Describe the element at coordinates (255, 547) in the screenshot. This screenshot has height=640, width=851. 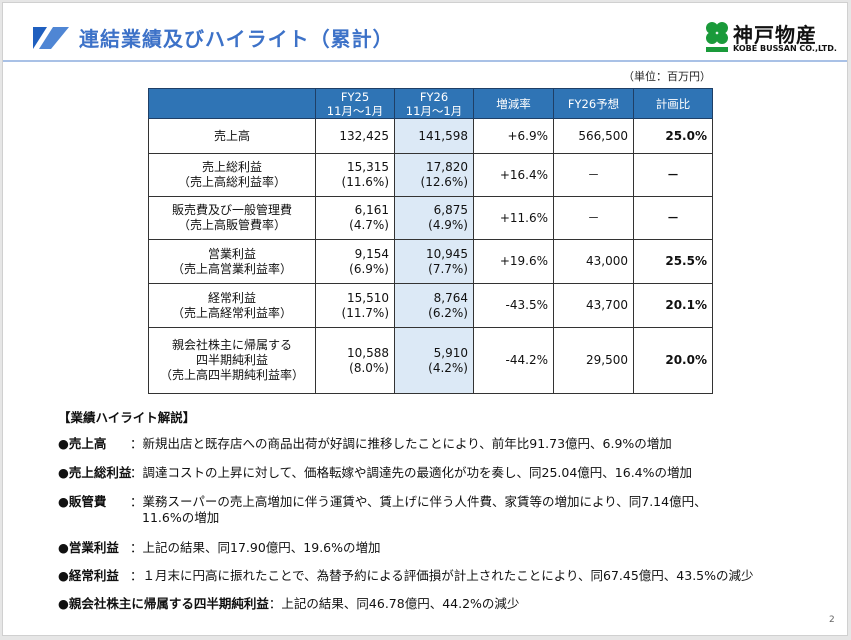
I see `highlight-text: ：上記の結果、同17.90億円、19.6%の増加` at that location.